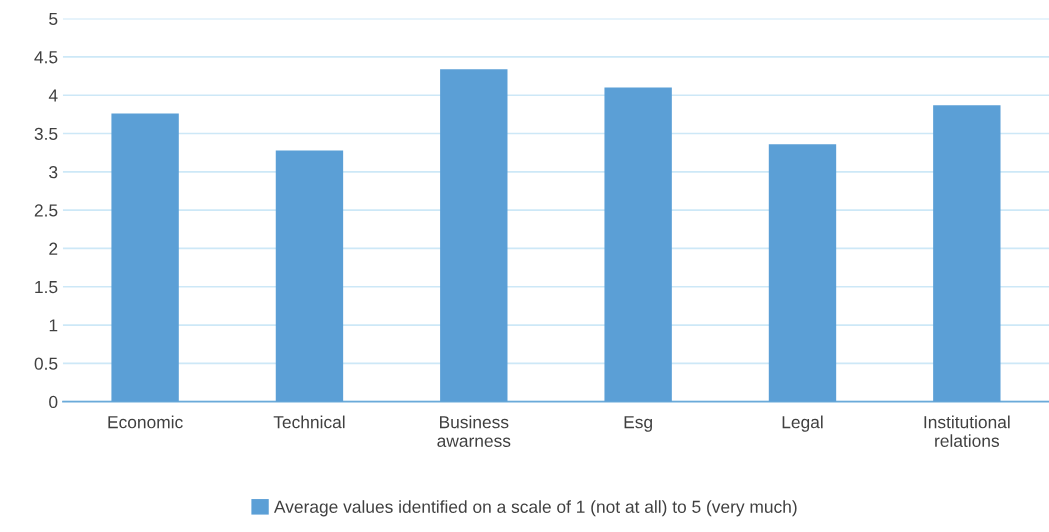 Image resolution: width=1049 pixels, height=532 pixels. Describe the element at coordinates (535, 508) in the screenshot. I see `legend-label: Average values identified on a scale of 1 (not at all) to 5 (very much)` at that location.